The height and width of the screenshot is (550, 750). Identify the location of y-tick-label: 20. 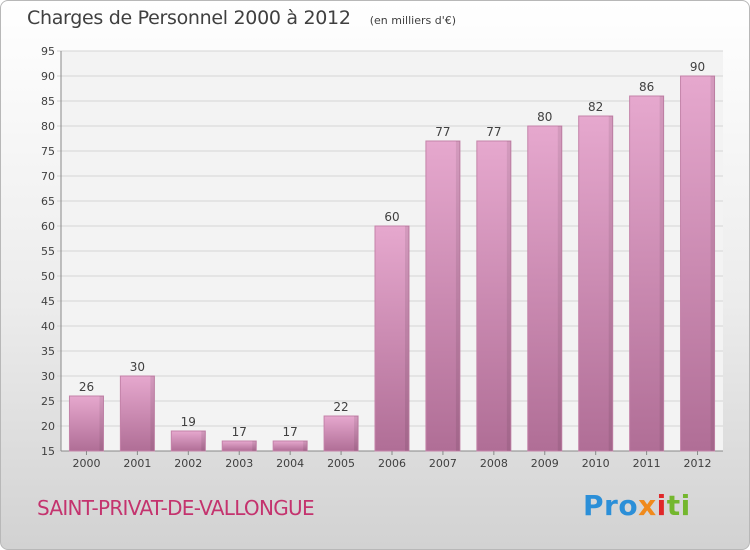
(48, 426).